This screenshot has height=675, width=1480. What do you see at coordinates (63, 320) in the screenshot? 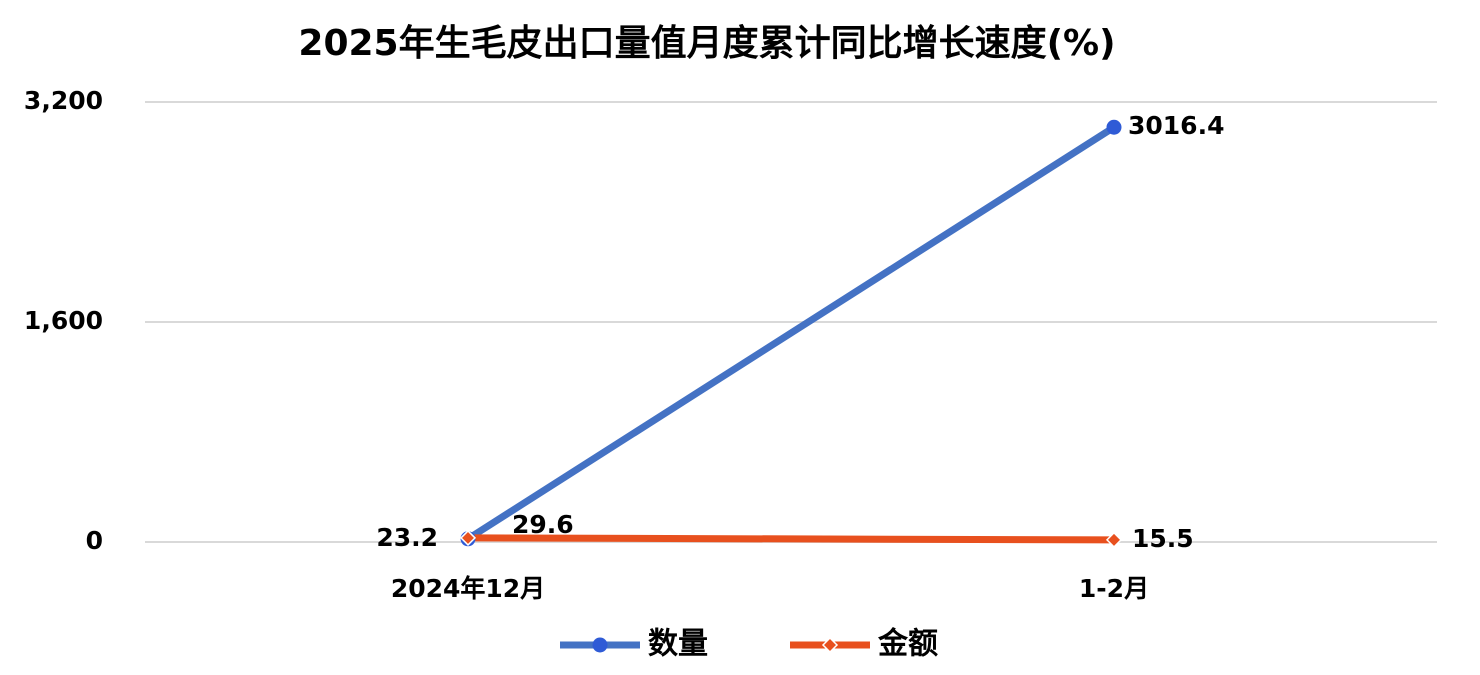
I see `y-tick-label: 1,600` at bounding box center [63, 320].